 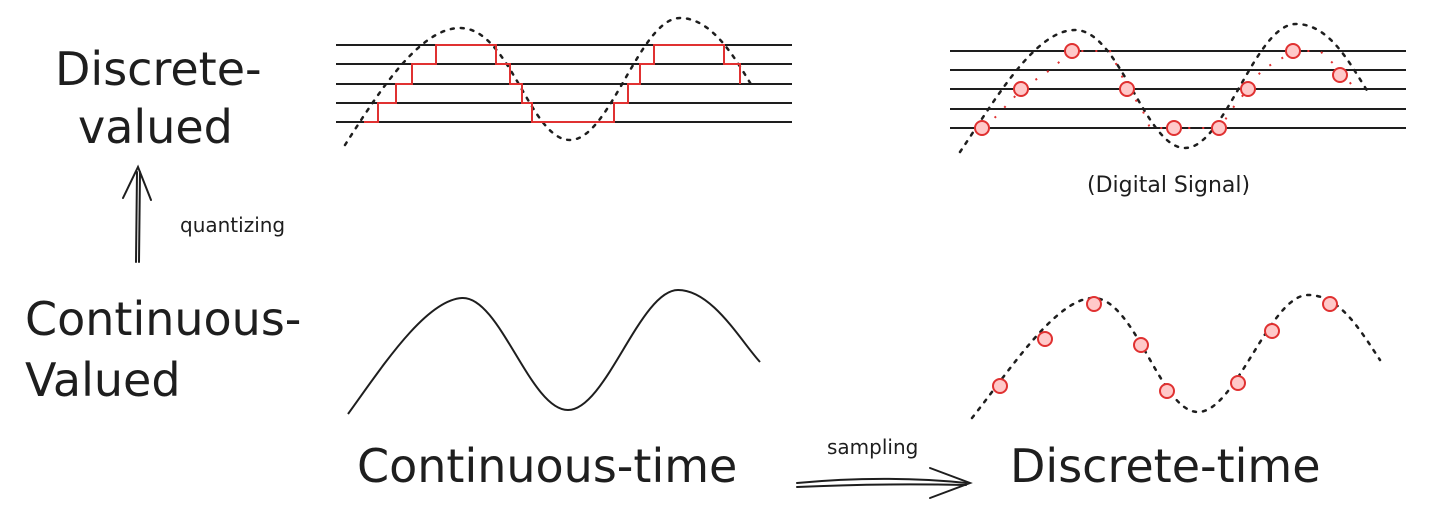 What do you see at coordinates (155, 127) in the screenshot?
I see `label-discrete-valued-2: valued` at bounding box center [155, 127].